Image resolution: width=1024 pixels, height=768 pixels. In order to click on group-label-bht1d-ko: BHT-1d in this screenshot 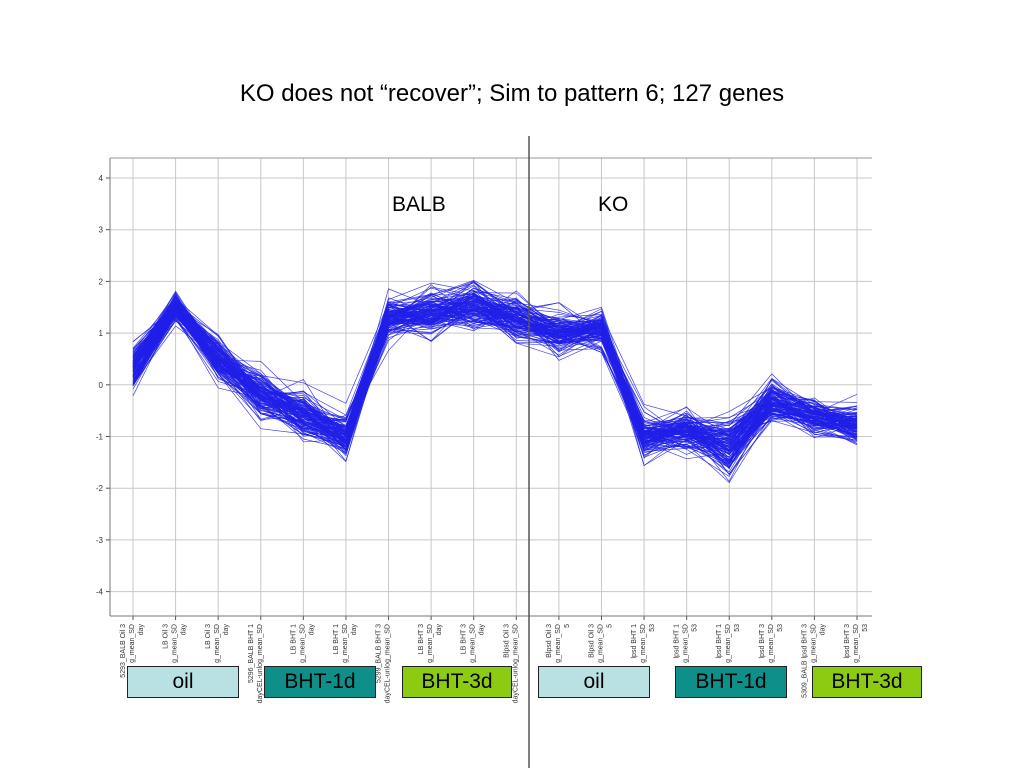, I will do `click(731, 682)`.